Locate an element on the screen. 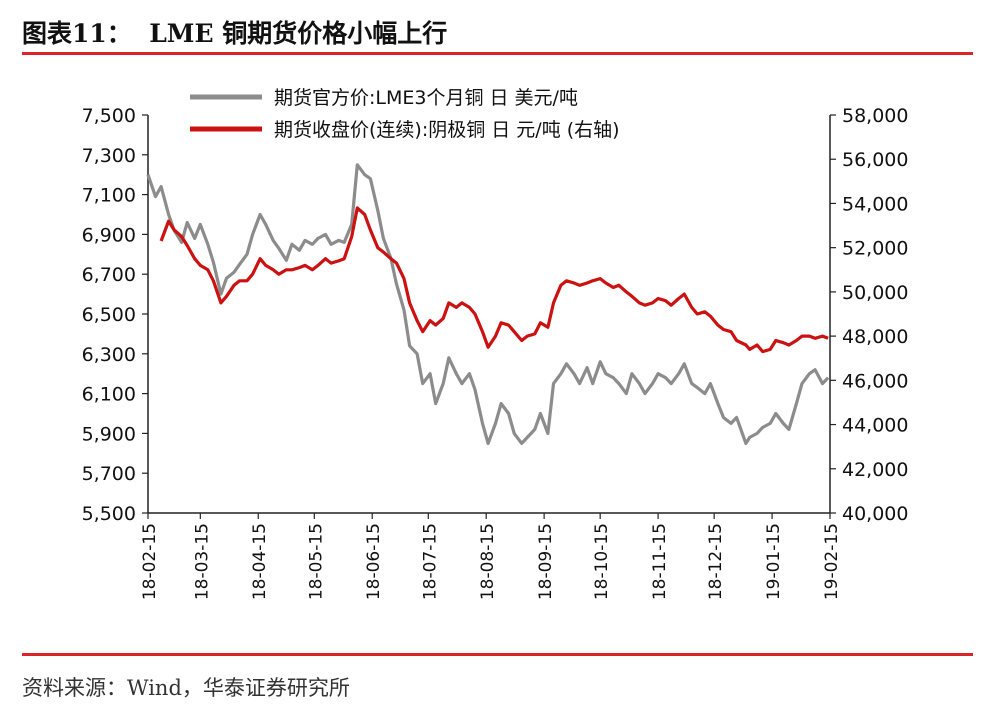 The height and width of the screenshot is (718, 1002). left-tick-label: 6,500 is located at coordinates (109, 315).